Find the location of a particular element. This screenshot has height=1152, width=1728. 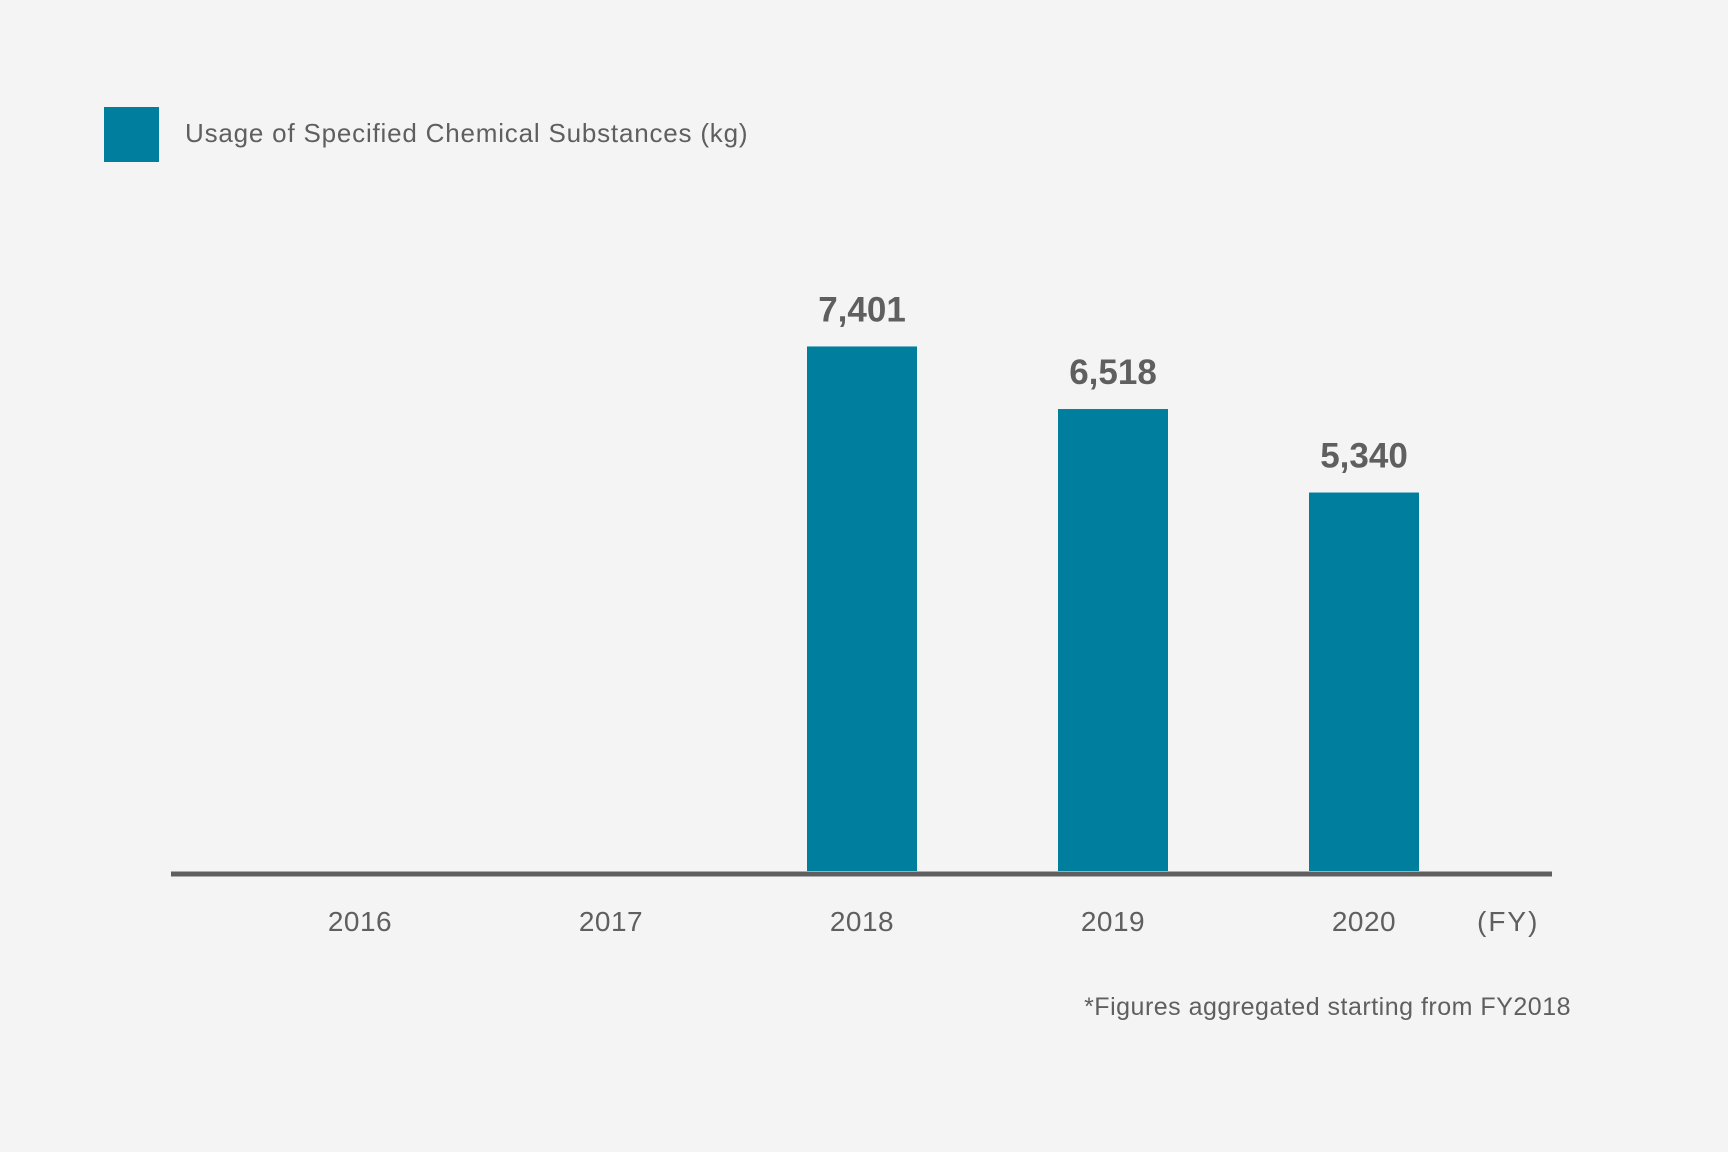

x-axis-unit: (FY) is located at coordinates (1508, 921).